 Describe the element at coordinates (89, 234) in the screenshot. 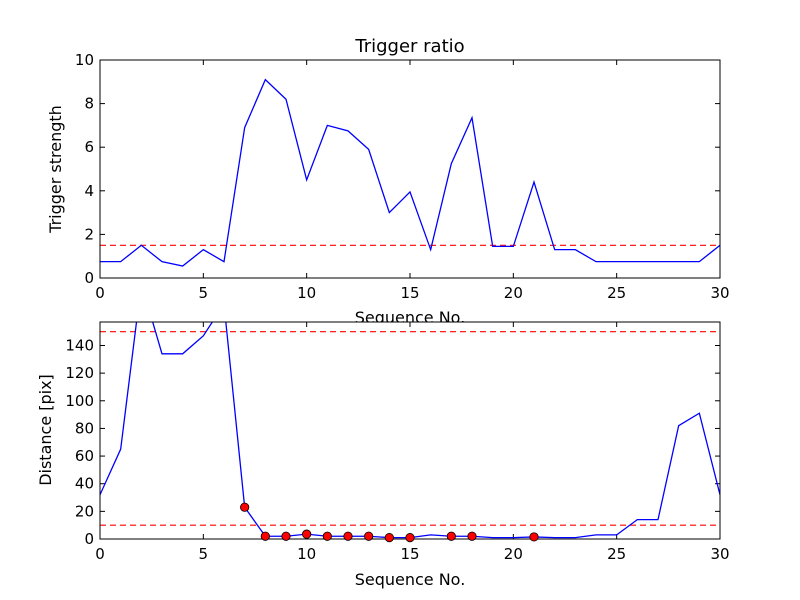

I see `y-tick-label: 2` at that location.